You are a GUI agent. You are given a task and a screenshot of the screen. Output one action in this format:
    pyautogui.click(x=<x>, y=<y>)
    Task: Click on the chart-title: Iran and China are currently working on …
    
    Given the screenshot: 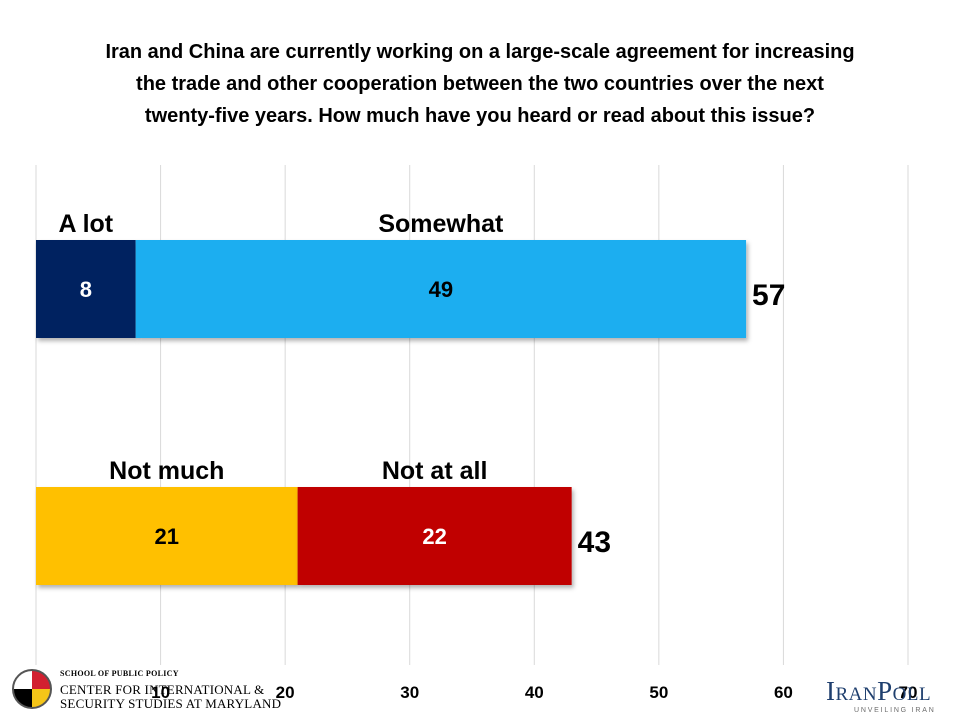 What is the action you would take?
    pyautogui.click(x=480, y=84)
    